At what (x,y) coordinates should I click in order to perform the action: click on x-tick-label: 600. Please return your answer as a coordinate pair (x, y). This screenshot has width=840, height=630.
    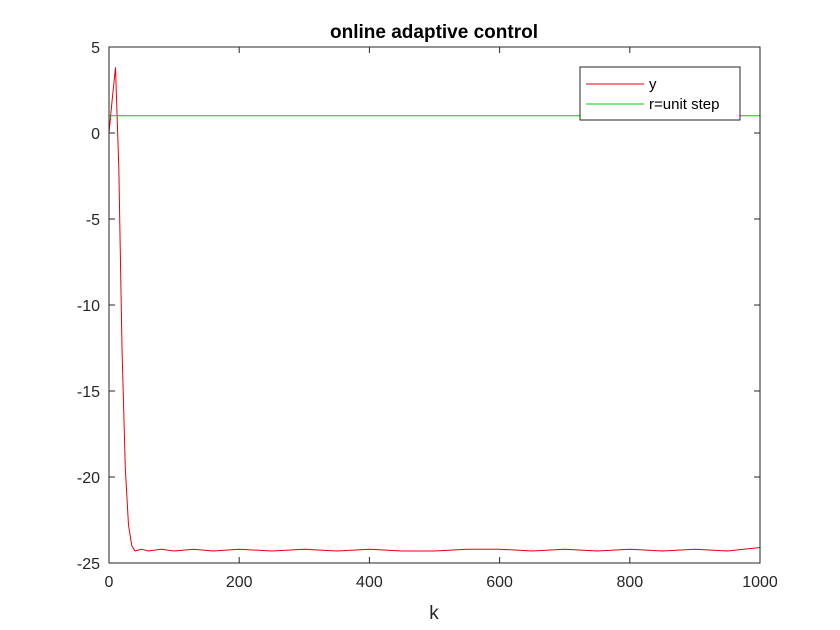
    Looking at the image, I should click on (499, 582).